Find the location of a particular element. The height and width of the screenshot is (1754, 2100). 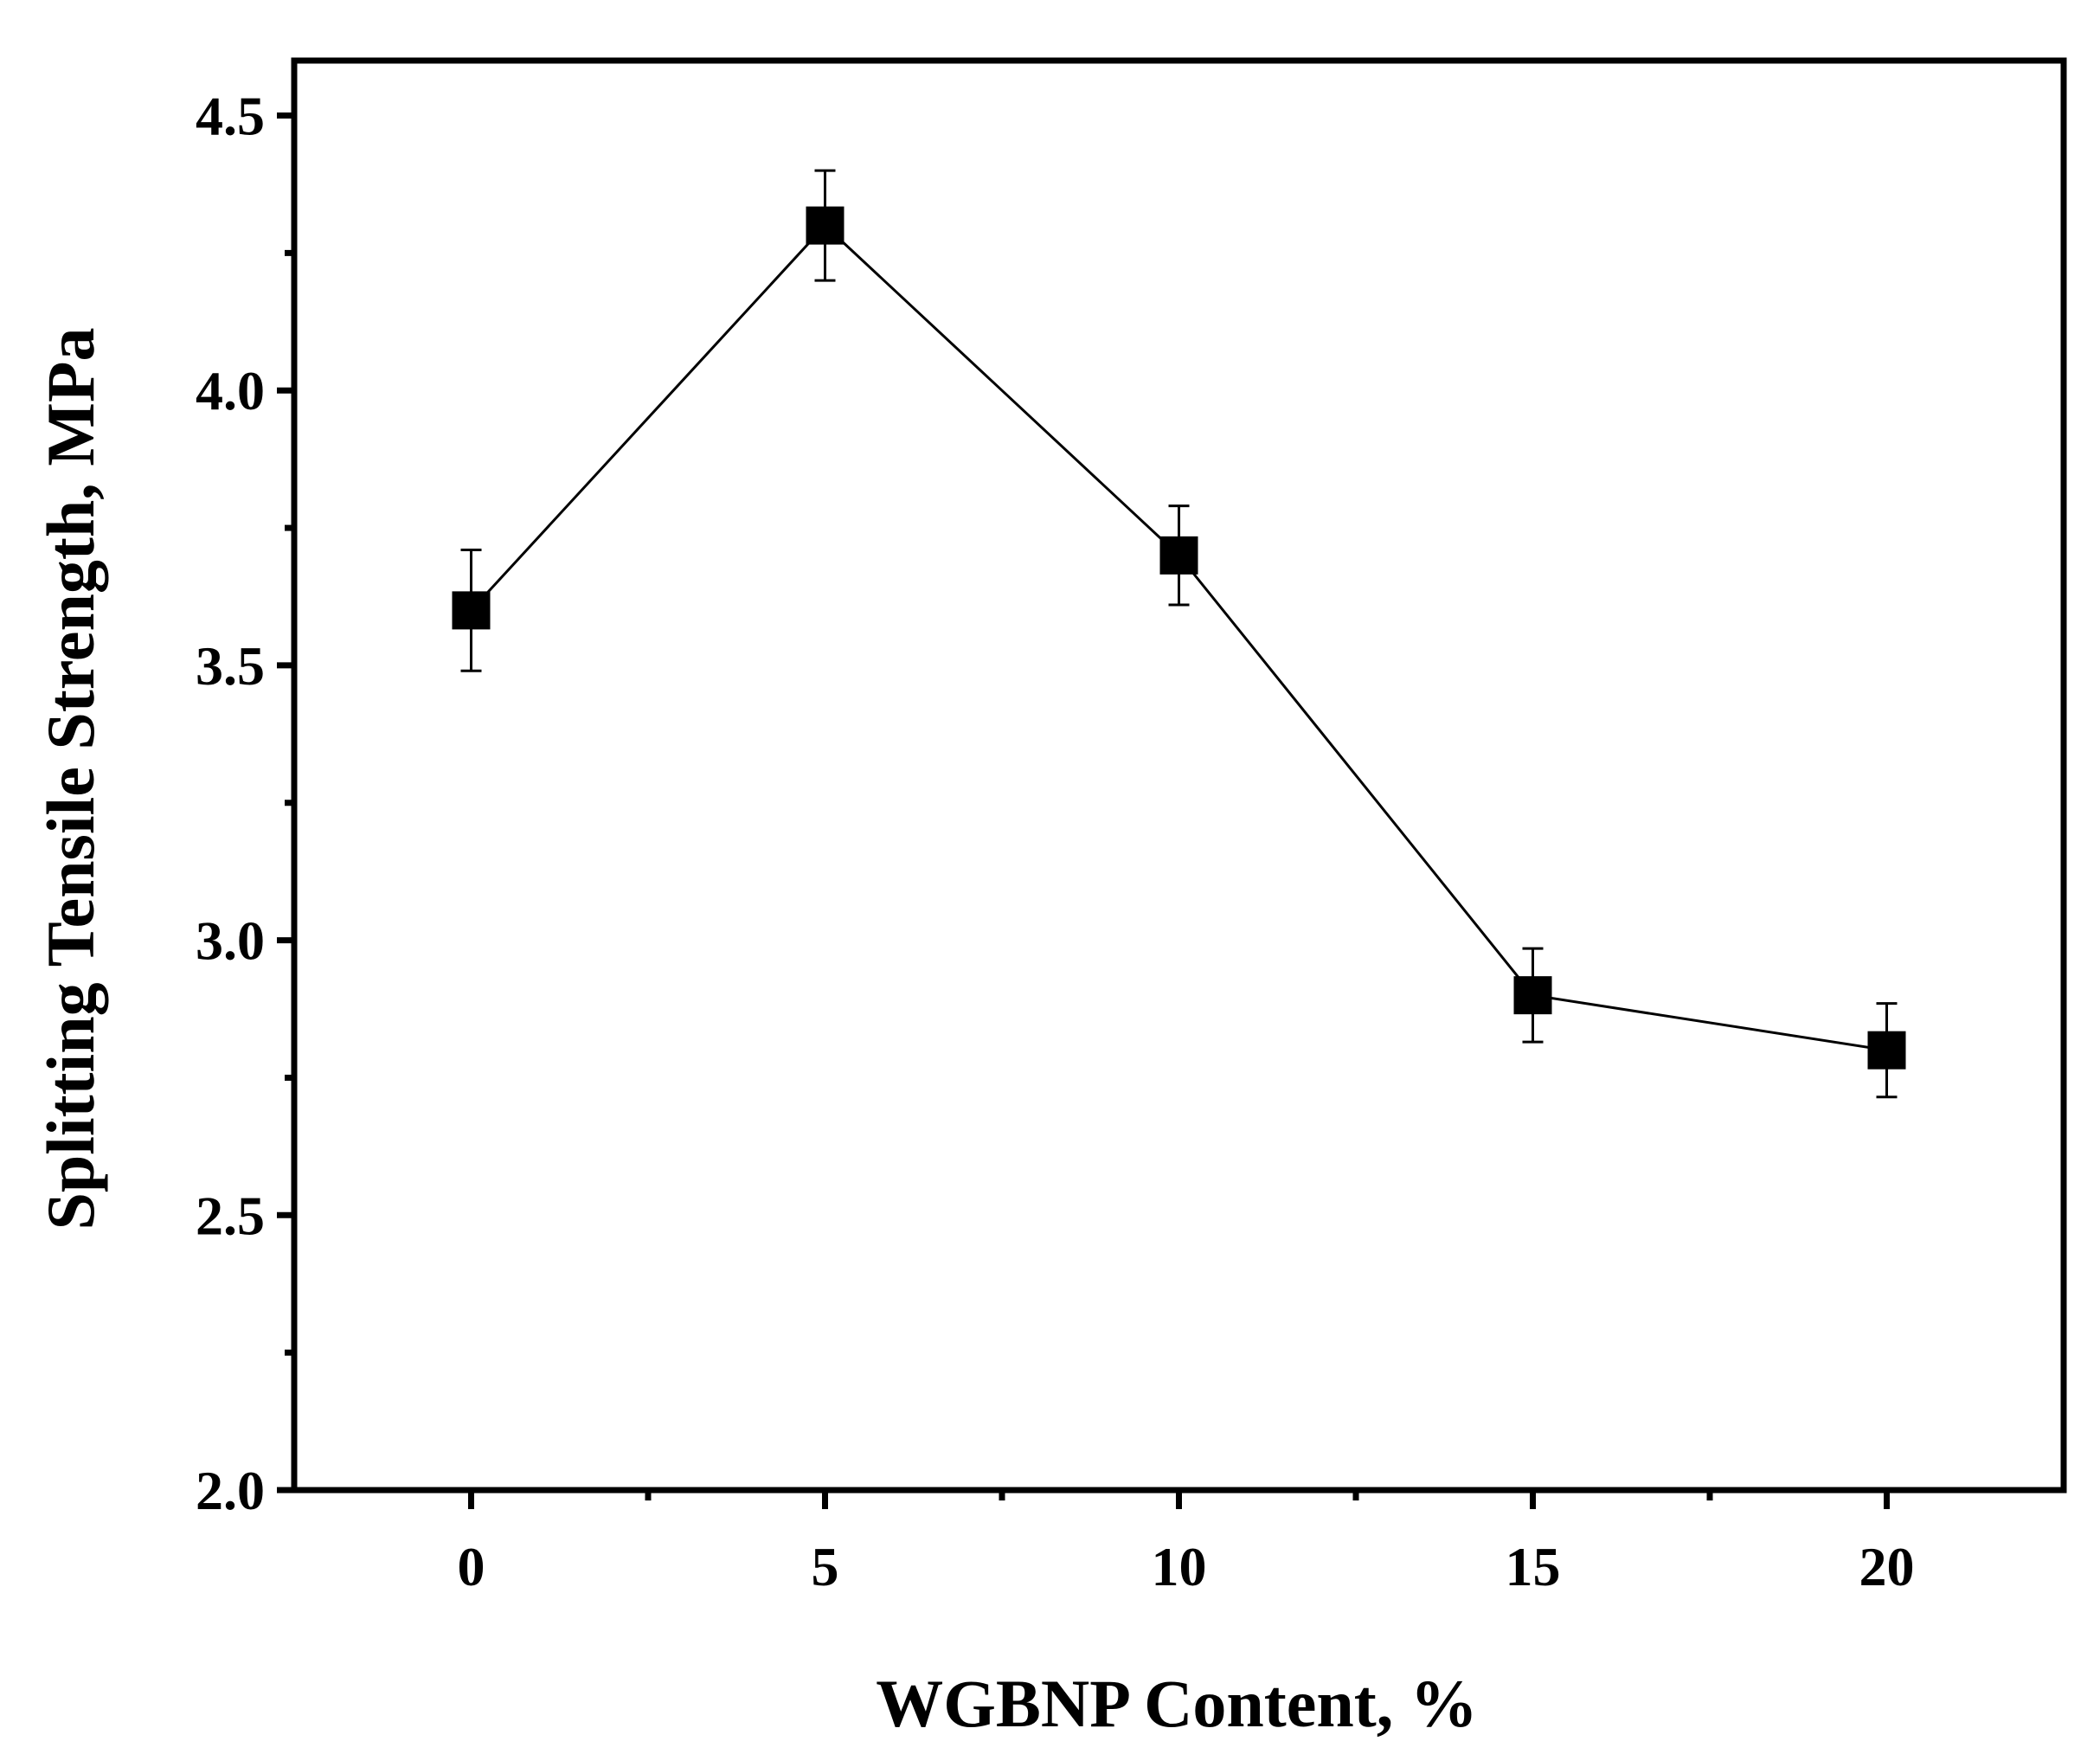

x-tick-label: 5 is located at coordinates (825, 1566).